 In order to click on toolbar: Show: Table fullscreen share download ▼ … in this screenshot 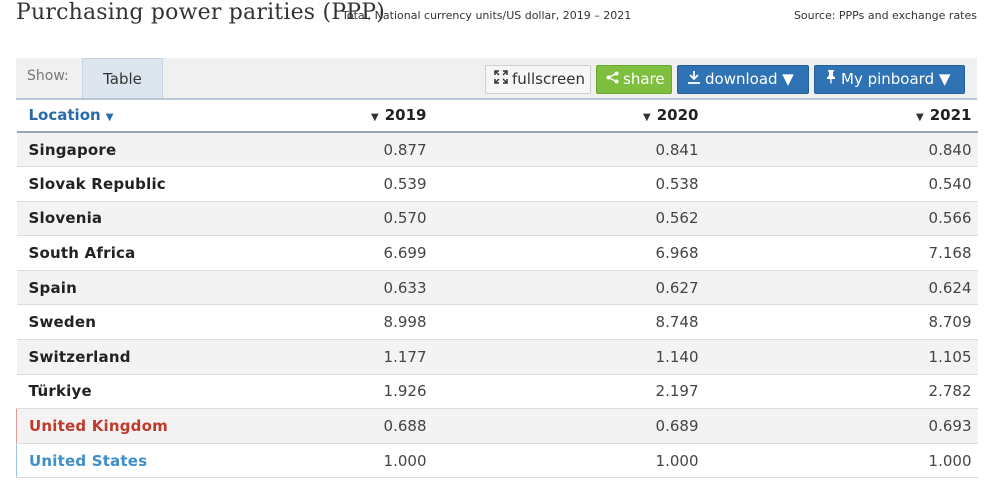, I will do `click(496, 79)`.